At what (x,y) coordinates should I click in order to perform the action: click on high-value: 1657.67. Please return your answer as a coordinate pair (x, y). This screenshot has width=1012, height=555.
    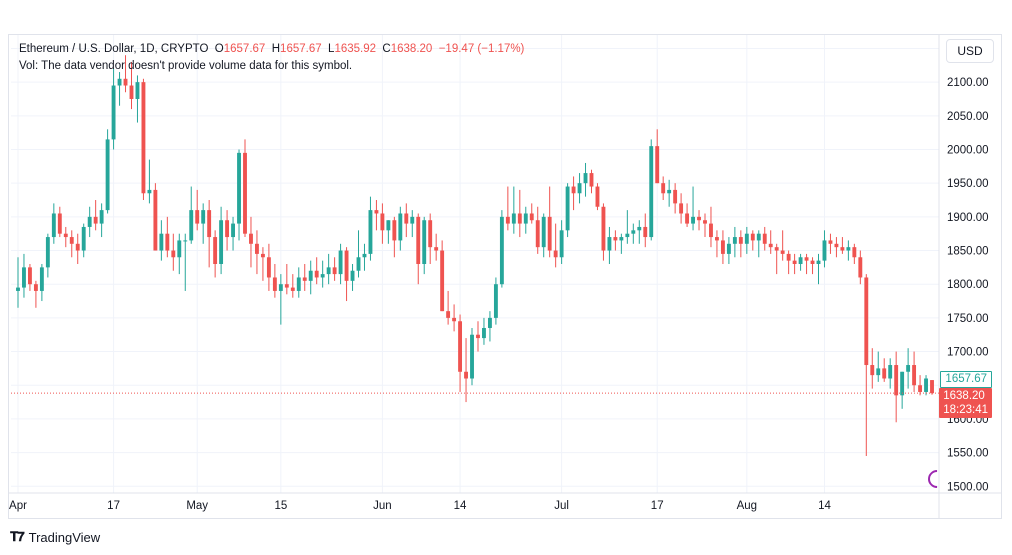
    Looking at the image, I should click on (301, 49).